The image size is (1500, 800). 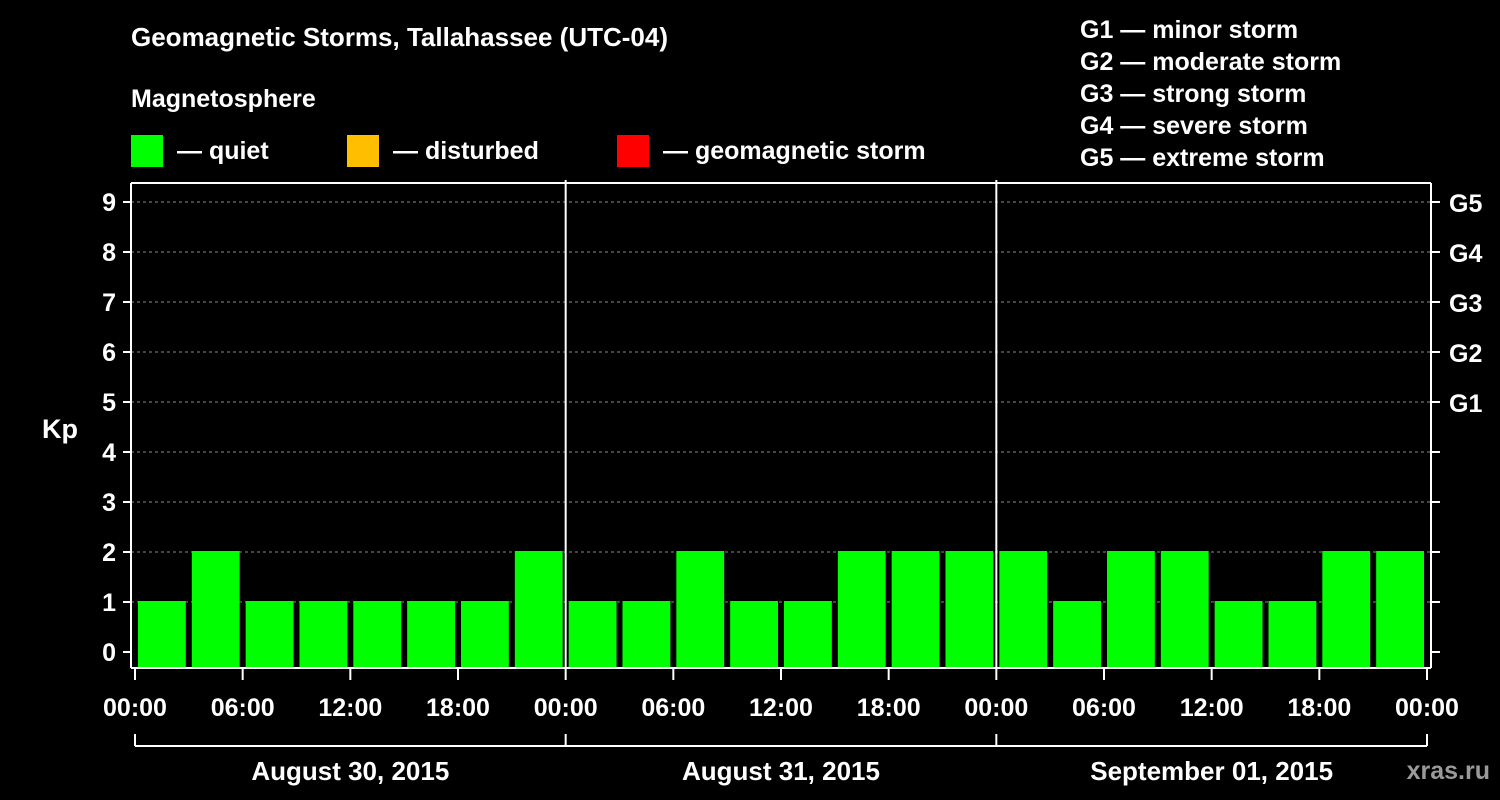 I want to click on storm-scale-g5: G5 — extreme storm, so click(x=1202, y=158).